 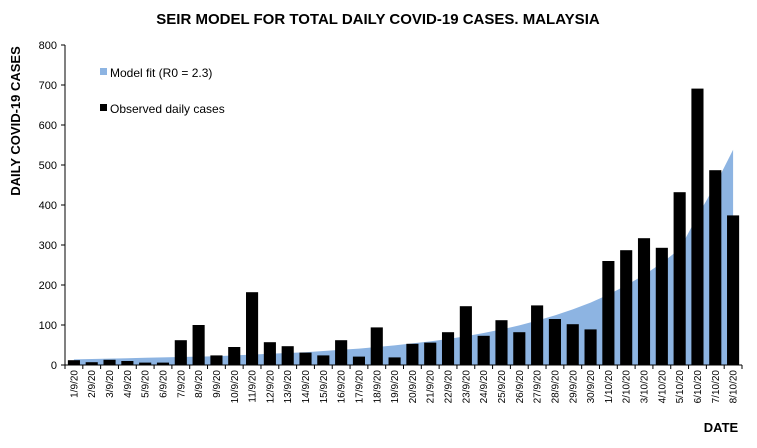 I want to click on x-tick-label: 25/9/20, so click(x=502, y=387).